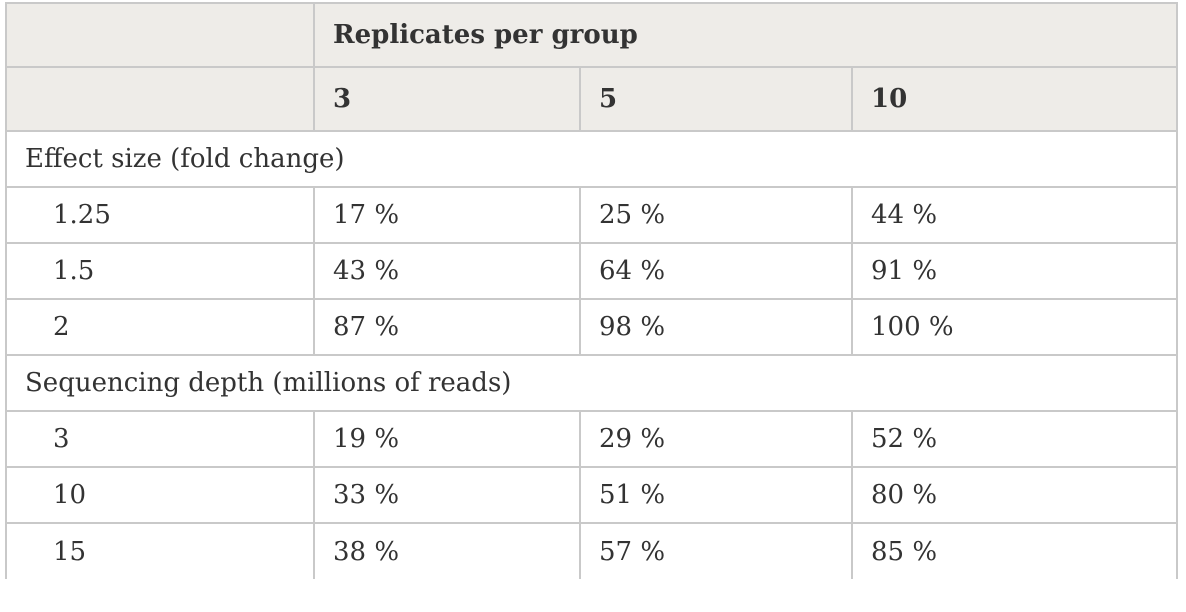 This screenshot has width=1186, height=612. What do you see at coordinates (1014, 99) in the screenshot?
I see `column-header-10: 10` at bounding box center [1014, 99].